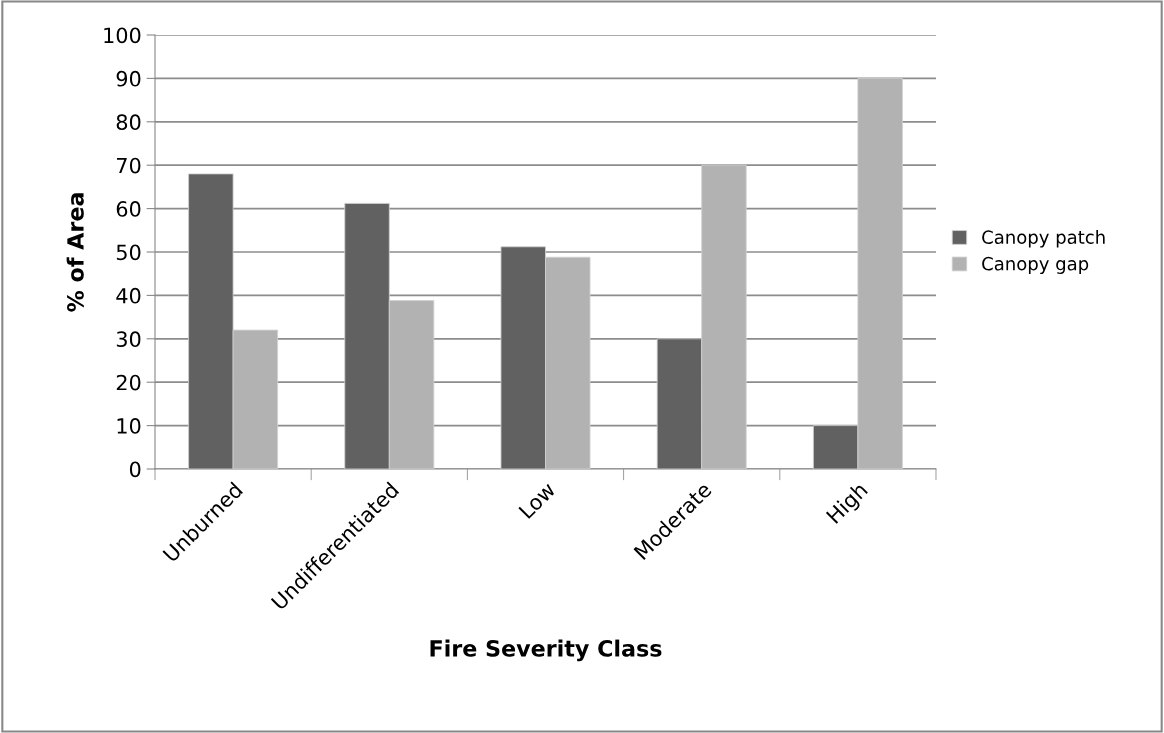 This screenshot has width=1164, height=733. What do you see at coordinates (128, 122) in the screenshot?
I see `y-tick-label: 80` at bounding box center [128, 122].